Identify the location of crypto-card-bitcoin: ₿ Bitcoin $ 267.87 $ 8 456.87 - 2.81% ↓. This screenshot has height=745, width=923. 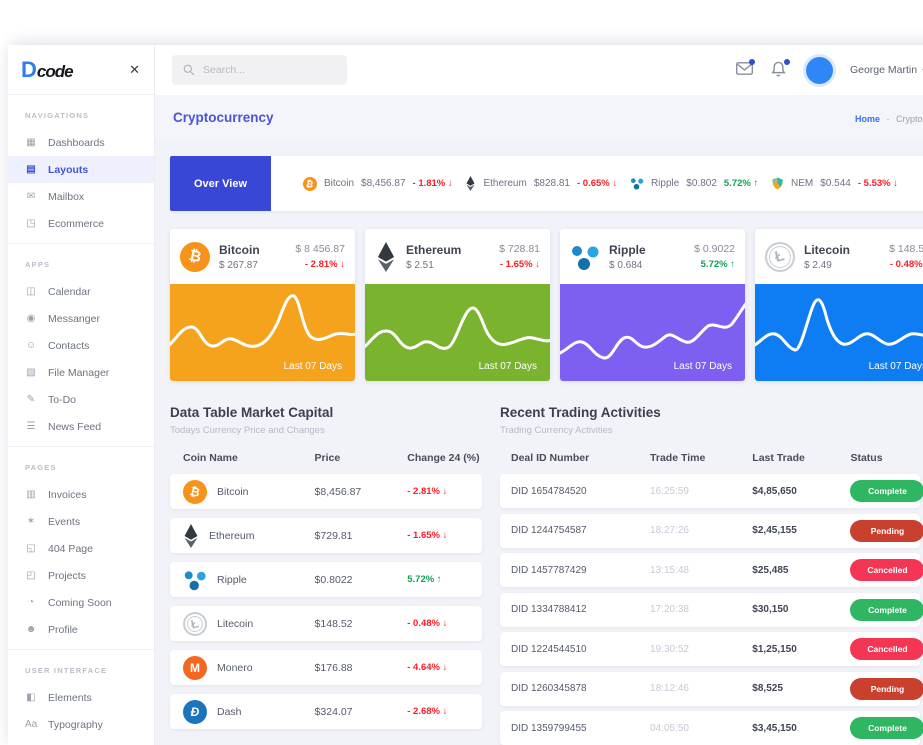
(262, 305).